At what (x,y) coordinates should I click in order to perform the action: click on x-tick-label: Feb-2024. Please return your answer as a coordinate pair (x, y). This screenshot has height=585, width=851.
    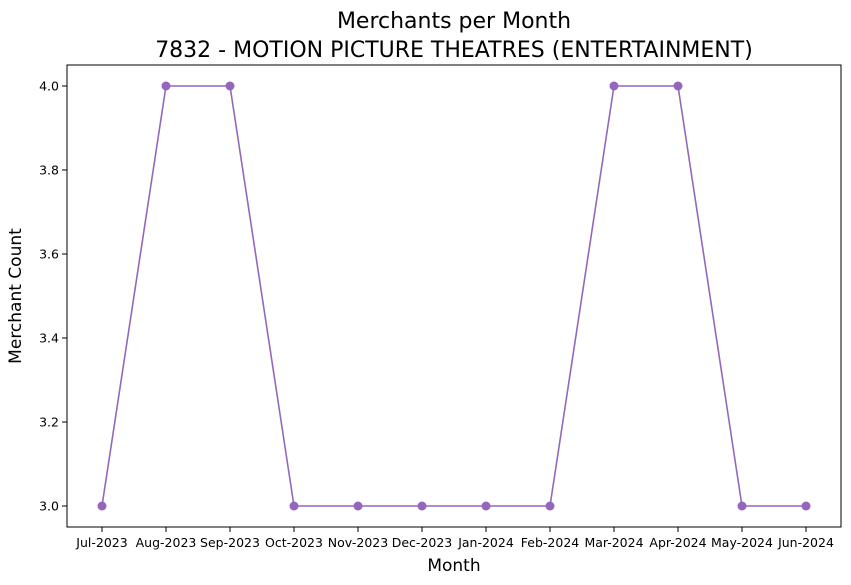
    Looking at the image, I should click on (550, 542).